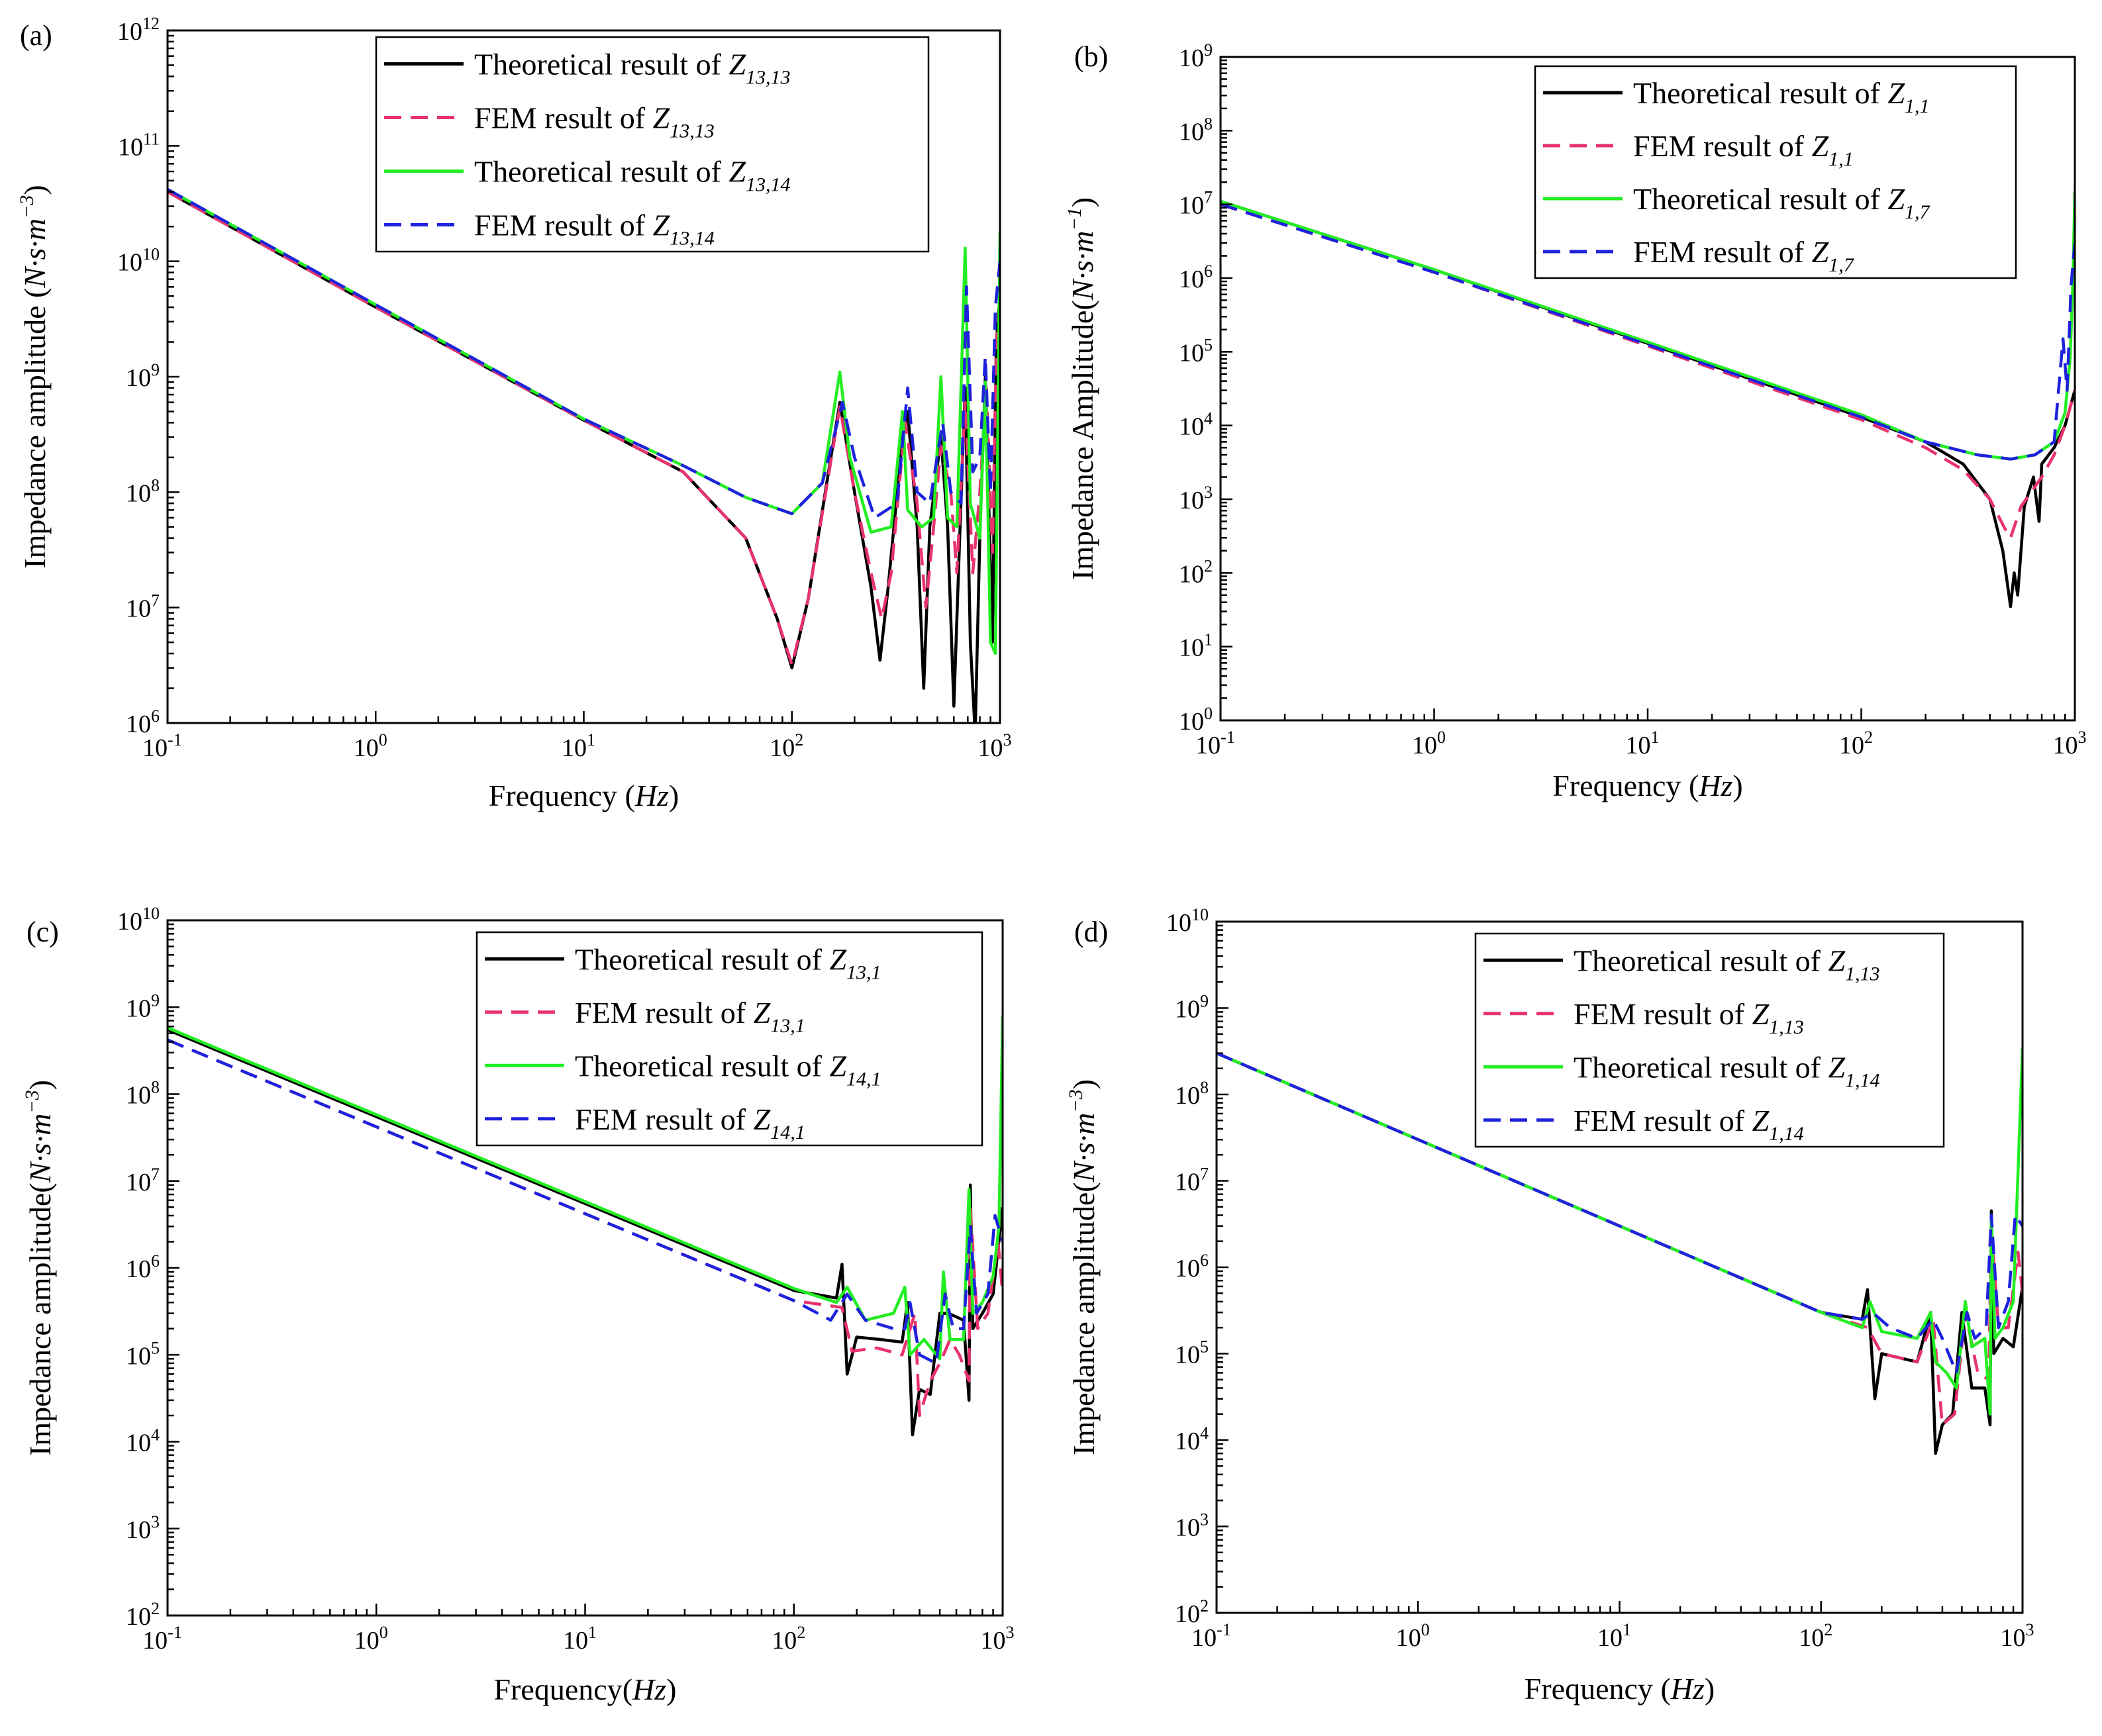 The image size is (2102, 1736). I want to click on y-tick-label: 10¹, so click(1196, 646).